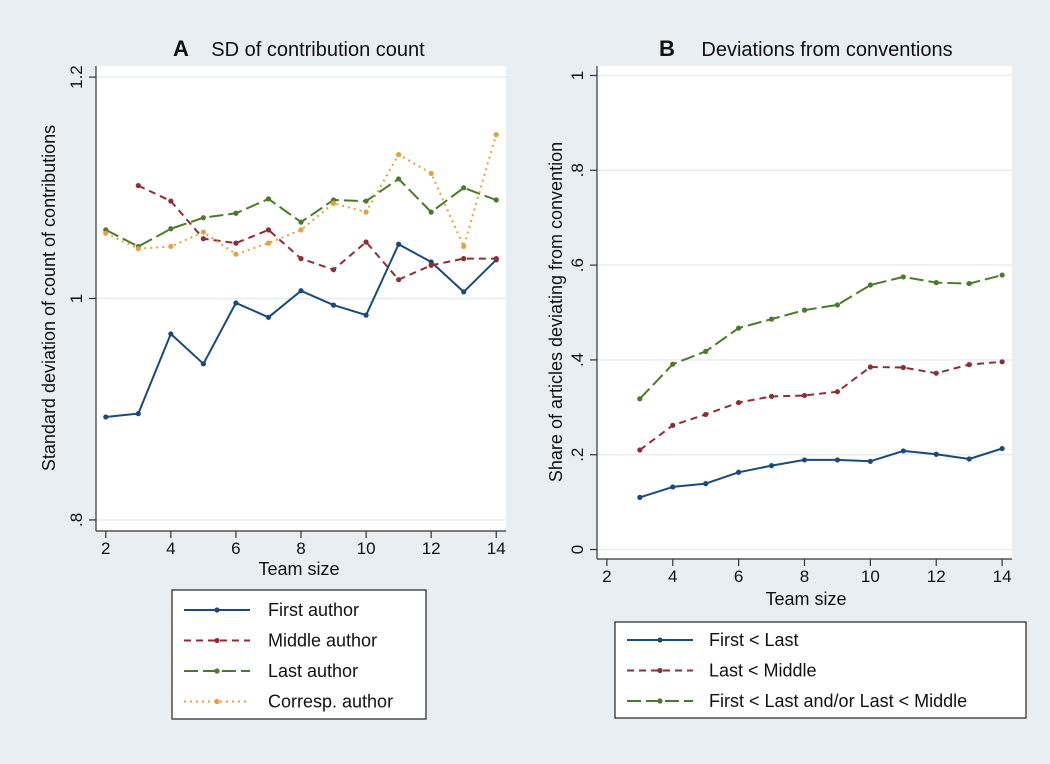  What do you see at coordinates (318, 50) in the screenshot?
I see `panel-a-title: SD of contribution count` at bounding box center [318, 50].